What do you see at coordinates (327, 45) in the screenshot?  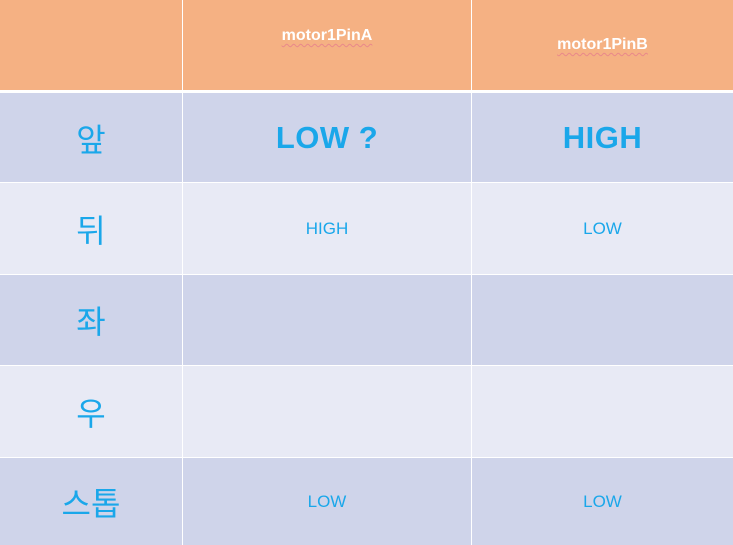 I see `header-cell-motor1pina: motor1PinA` at bounding box center [327, 45].